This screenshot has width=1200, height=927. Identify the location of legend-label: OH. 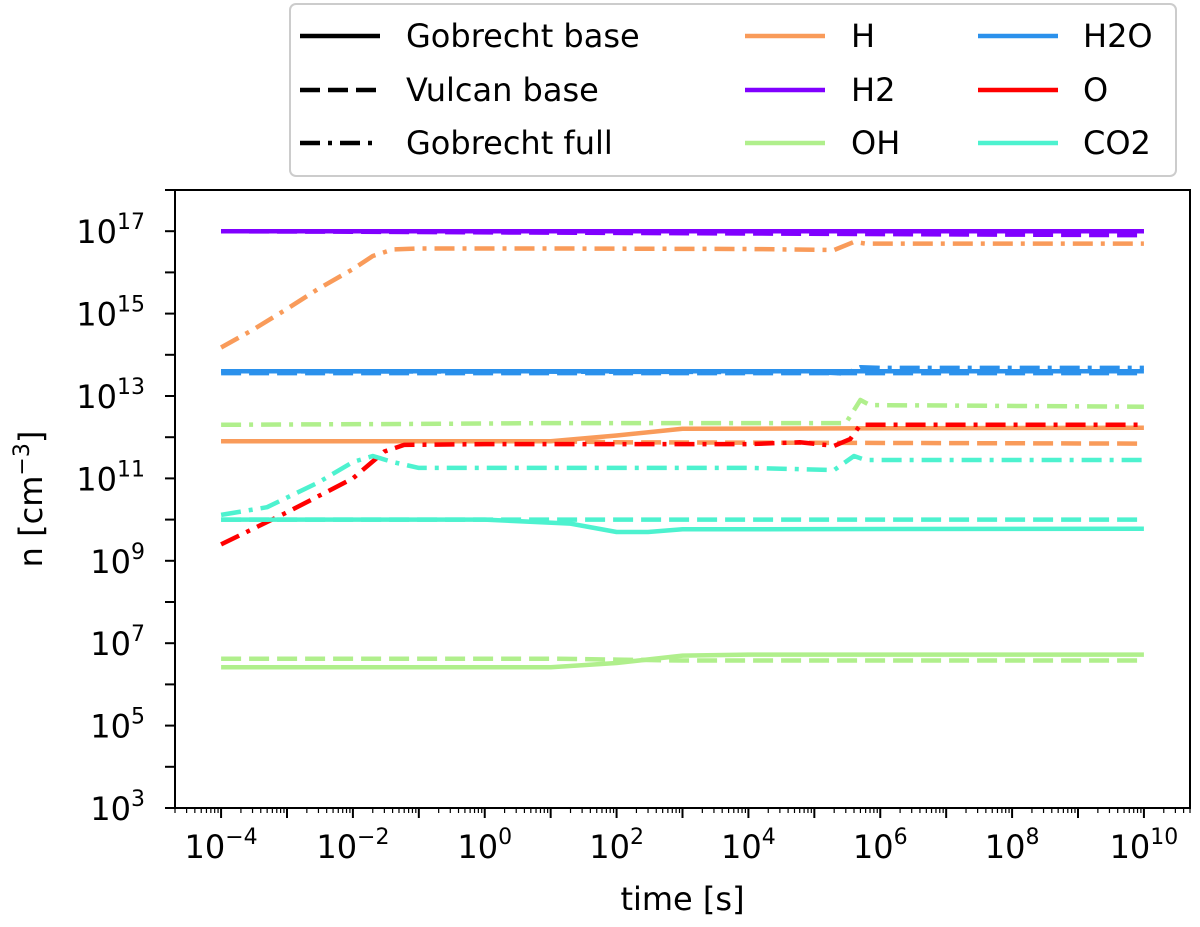
(875, 143).